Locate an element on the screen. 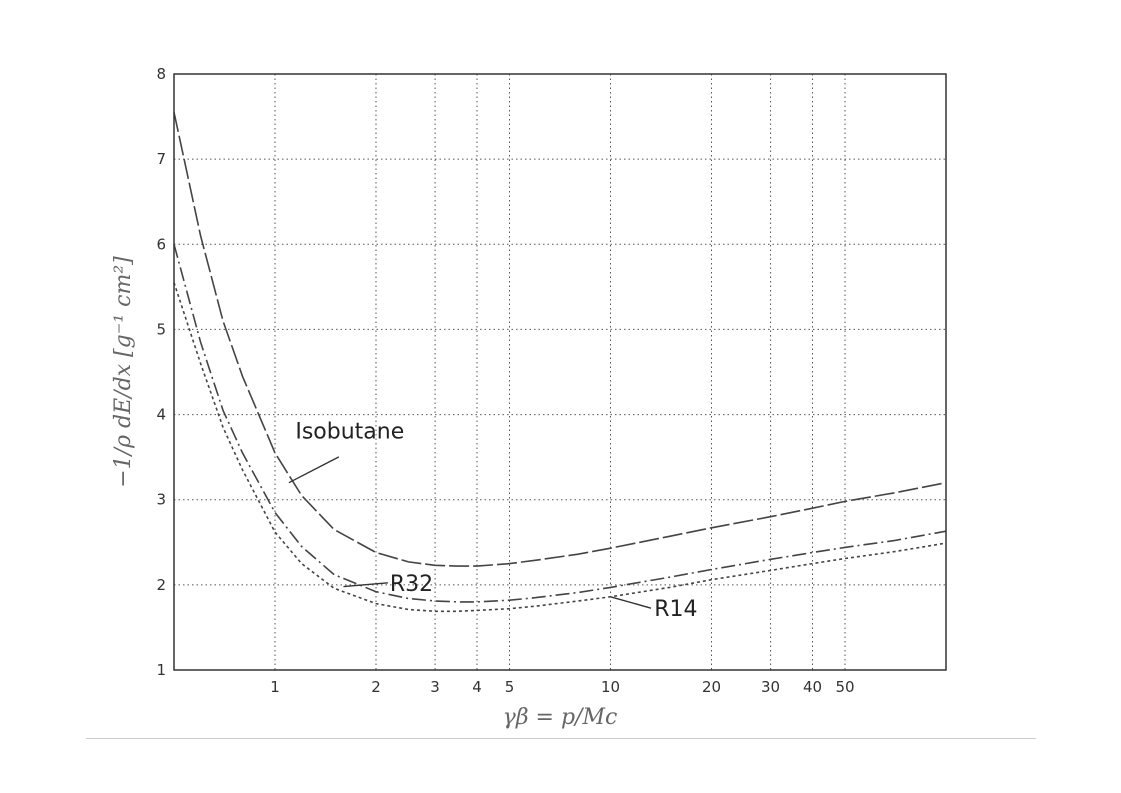 The width and height of the screenshot is (1121, 793). annotation-r32: R32 is located at coordinates (411, 584).